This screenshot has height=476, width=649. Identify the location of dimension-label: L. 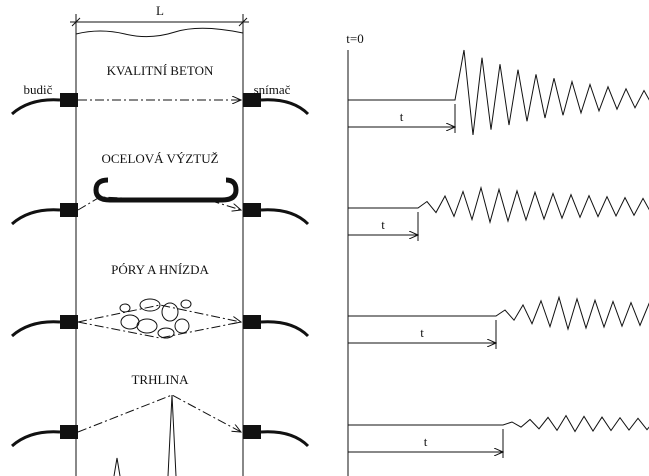
(160, 10).